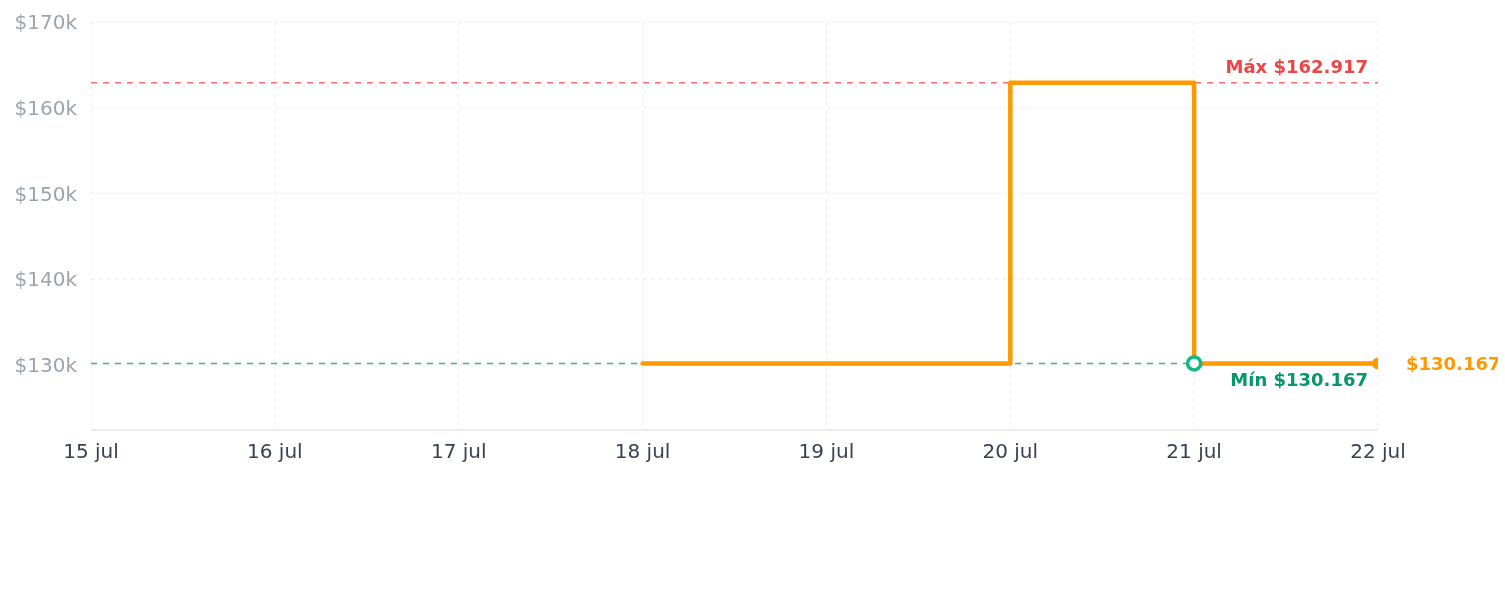 This screenshot has width=1505, height=608. I want to click on ref-line-label: Mín $130.167, so click(1299, 380).